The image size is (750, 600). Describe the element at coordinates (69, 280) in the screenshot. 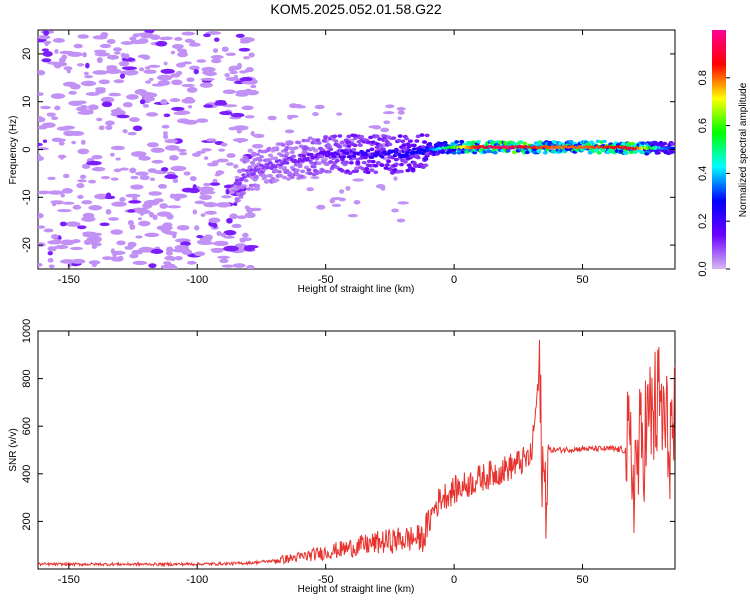

I see `spectrogram-x-tick-label: -150` at that location.